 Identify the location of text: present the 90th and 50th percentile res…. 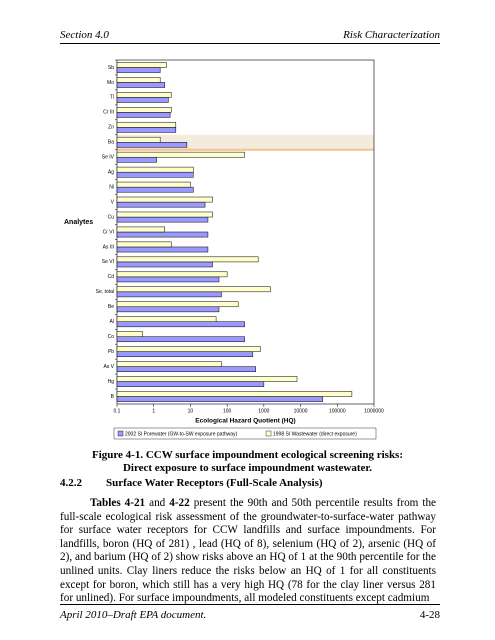
(248, 551).